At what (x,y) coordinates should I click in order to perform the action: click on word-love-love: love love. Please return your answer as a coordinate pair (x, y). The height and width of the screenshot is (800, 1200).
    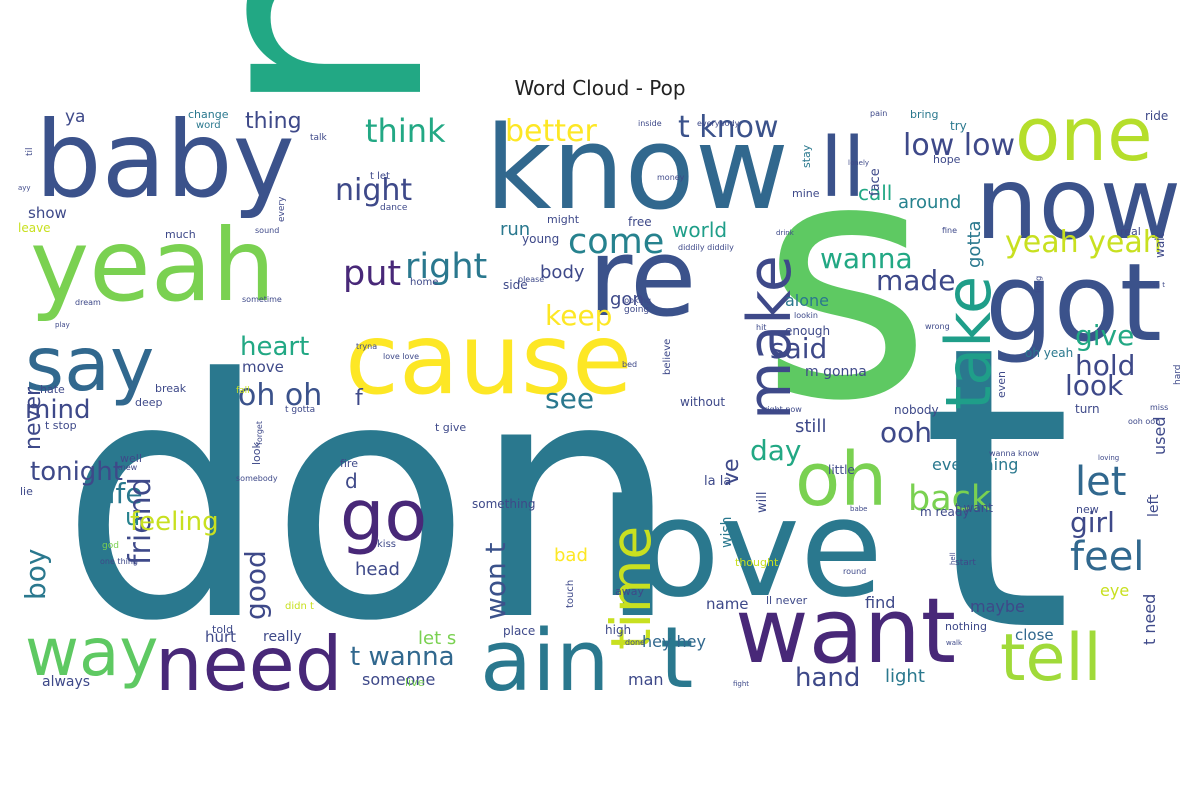
    Looking at the image, I should click on (401, 356).